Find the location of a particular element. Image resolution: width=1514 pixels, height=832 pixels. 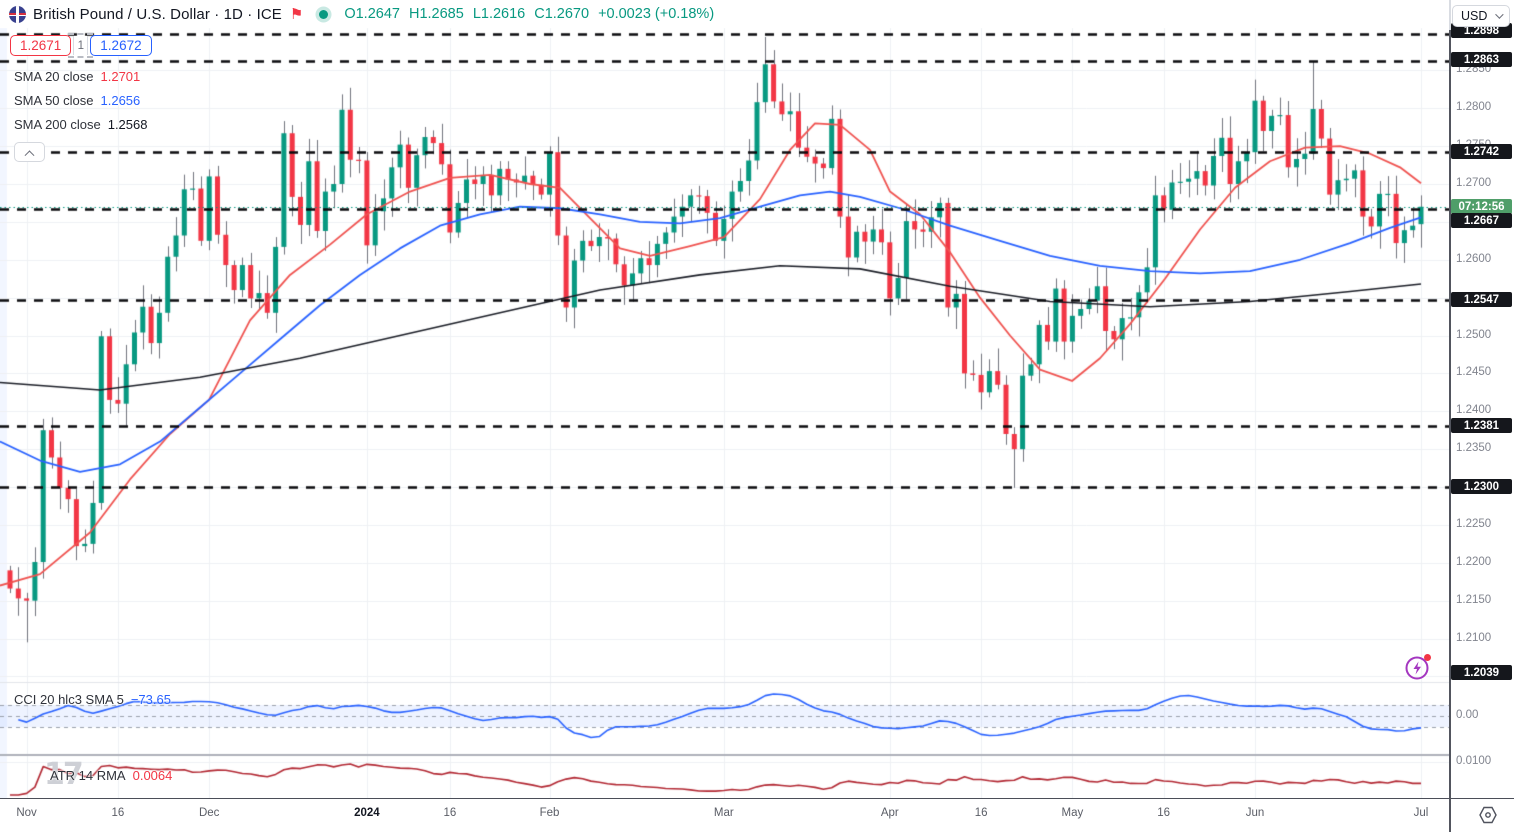

price-tick: 0.0100 is located at coordinates (1474, 761).